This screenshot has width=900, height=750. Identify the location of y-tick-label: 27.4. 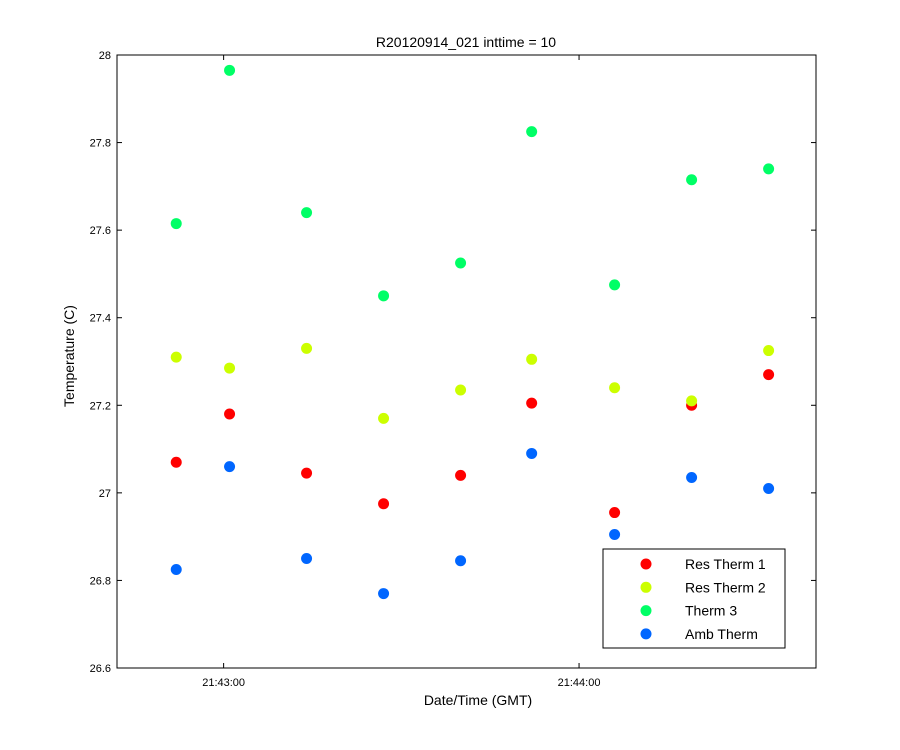
(100, 319).